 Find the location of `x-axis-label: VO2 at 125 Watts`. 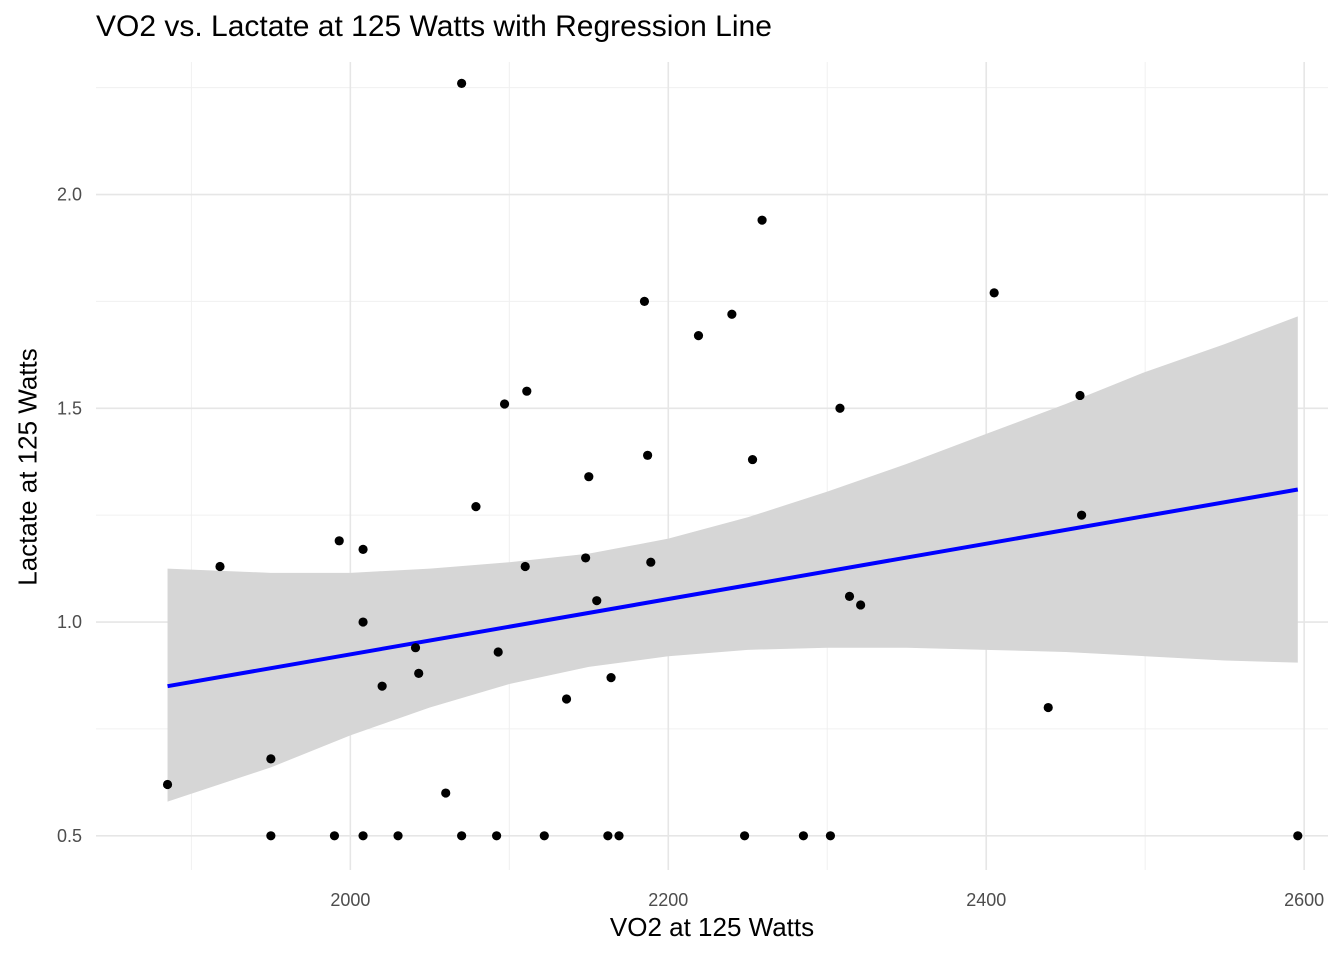

x-axis-label: VO2 at 125 Watts is located at coordinates (712, 927).